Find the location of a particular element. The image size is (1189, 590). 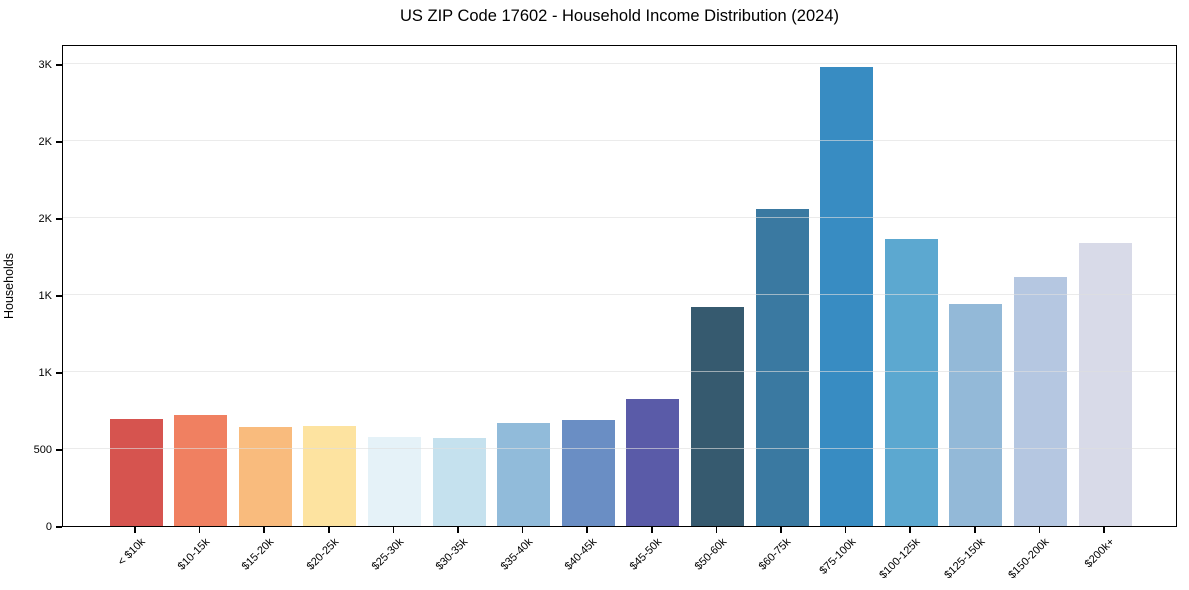

y-tick-label: 3K is located at coordinates (45, 65).